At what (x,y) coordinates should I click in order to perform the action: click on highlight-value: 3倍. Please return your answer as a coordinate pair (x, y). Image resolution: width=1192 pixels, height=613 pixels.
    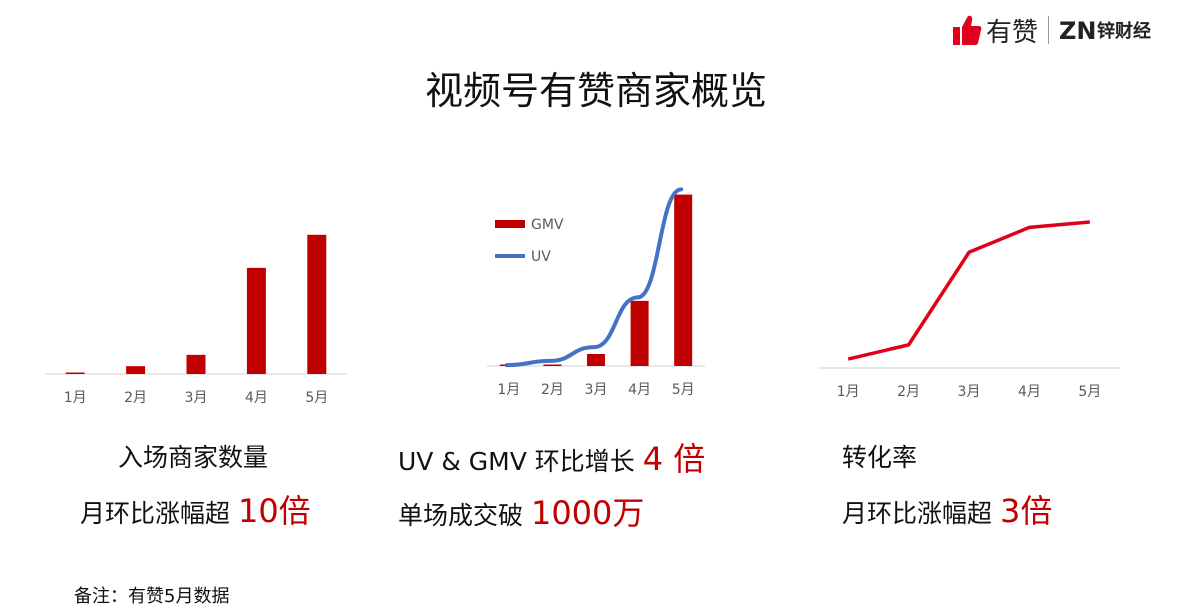
    Looking at the image, I should click on (1026, 511).